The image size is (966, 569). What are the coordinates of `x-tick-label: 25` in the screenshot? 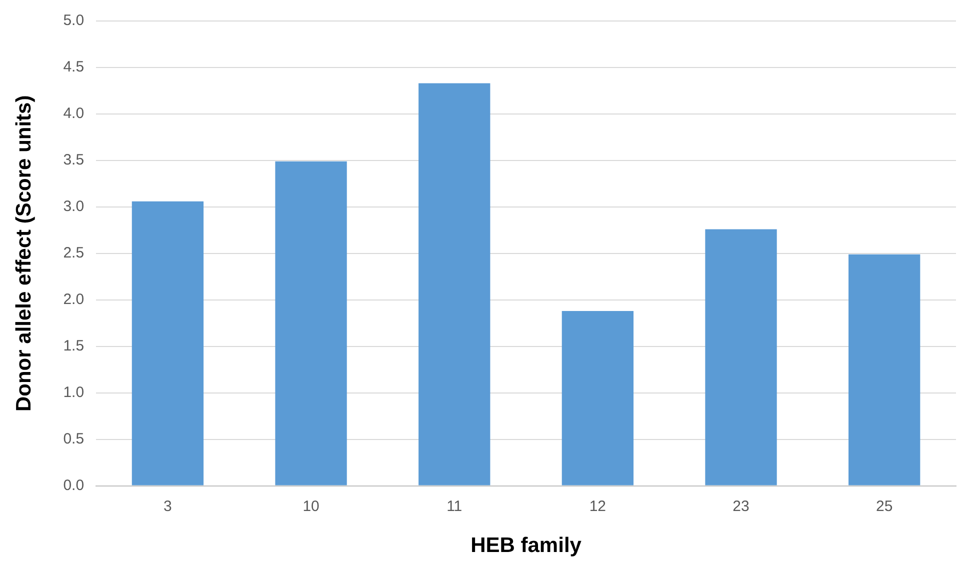 It's located at (884, 506).